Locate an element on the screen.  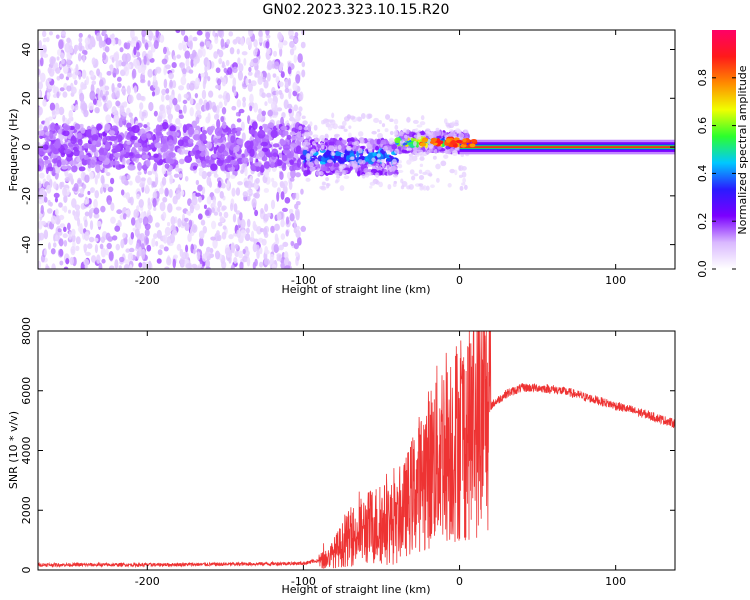
y-tick-label: 0 is located at coordinates (26, 147).